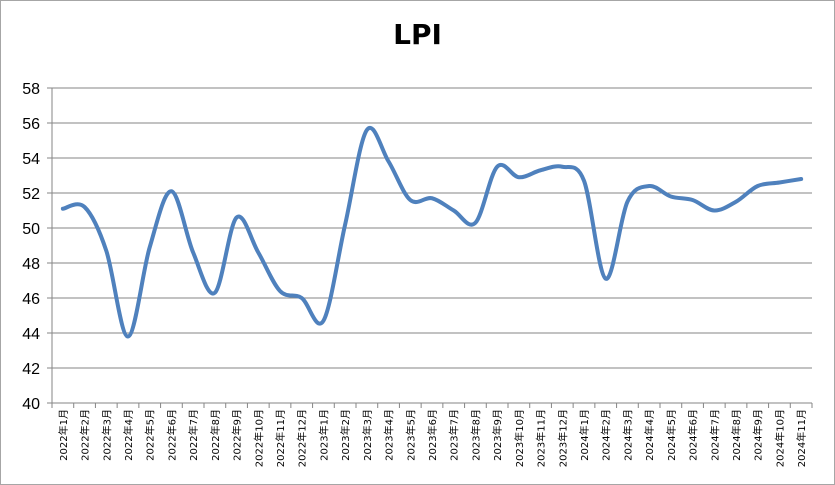  I want to click on x-tick-label: 2023年11月, so click(541, 438).